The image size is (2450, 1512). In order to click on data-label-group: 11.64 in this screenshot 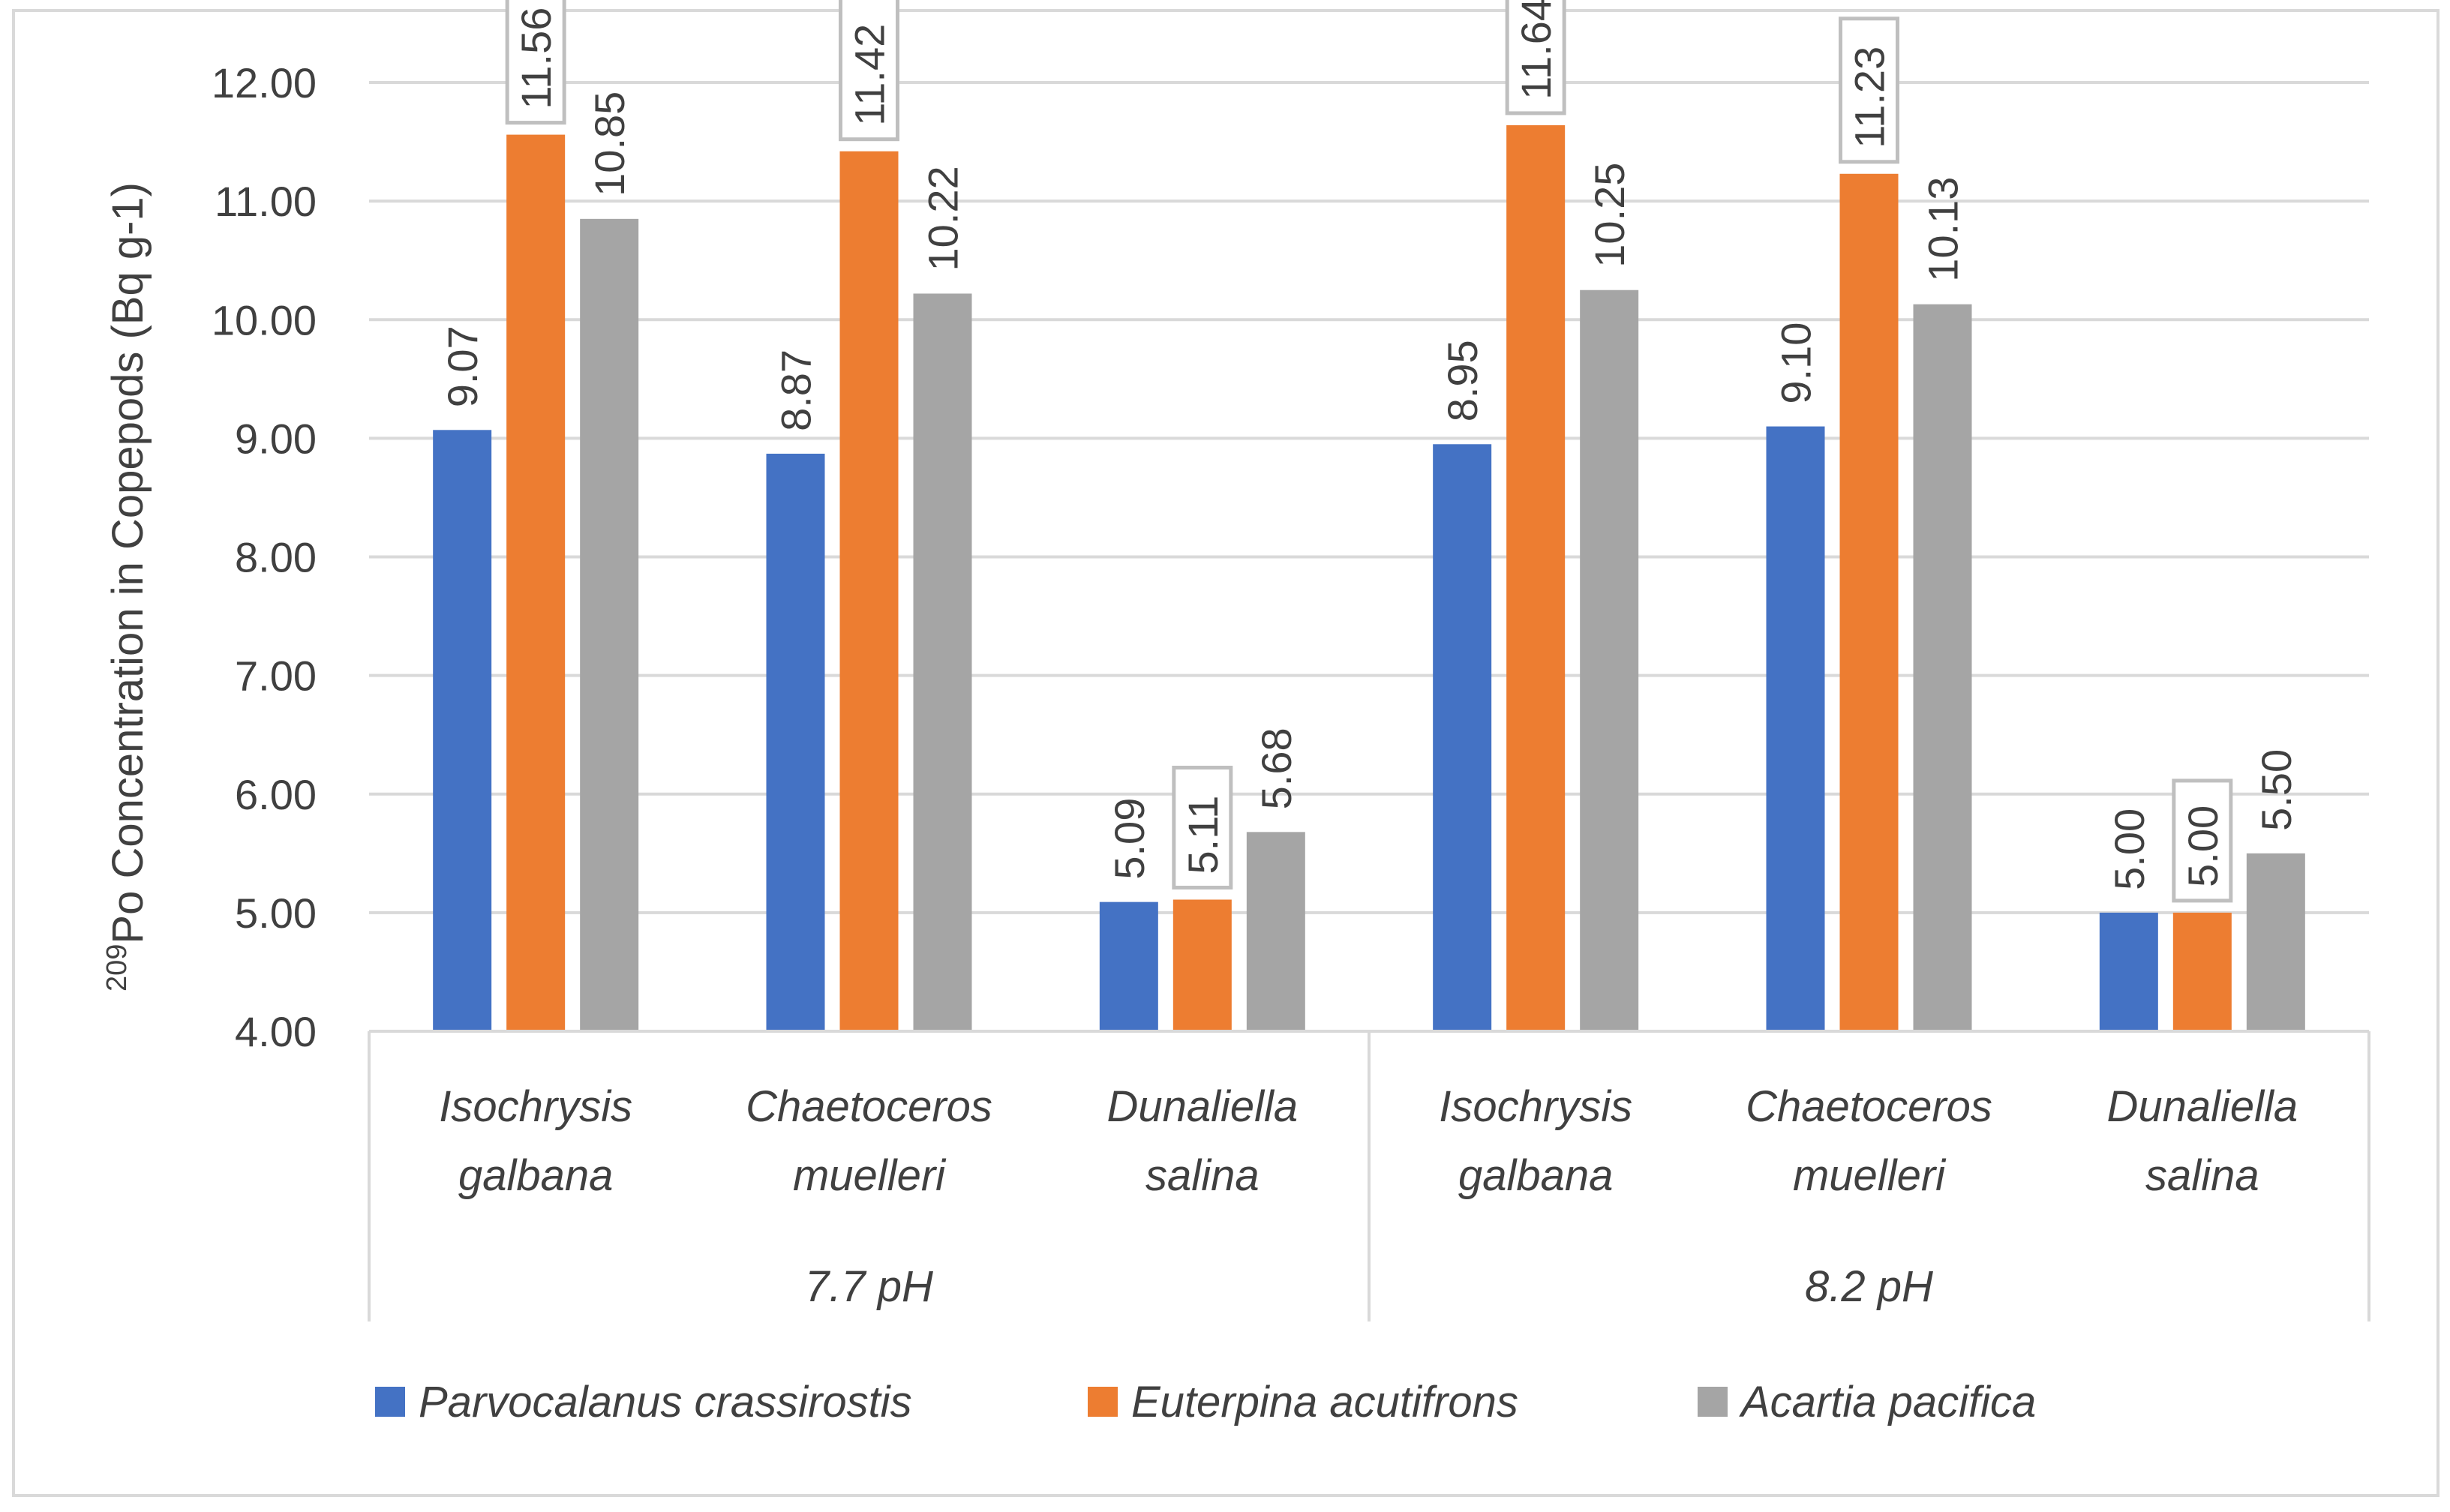, I will do `click(1535, 58)`.